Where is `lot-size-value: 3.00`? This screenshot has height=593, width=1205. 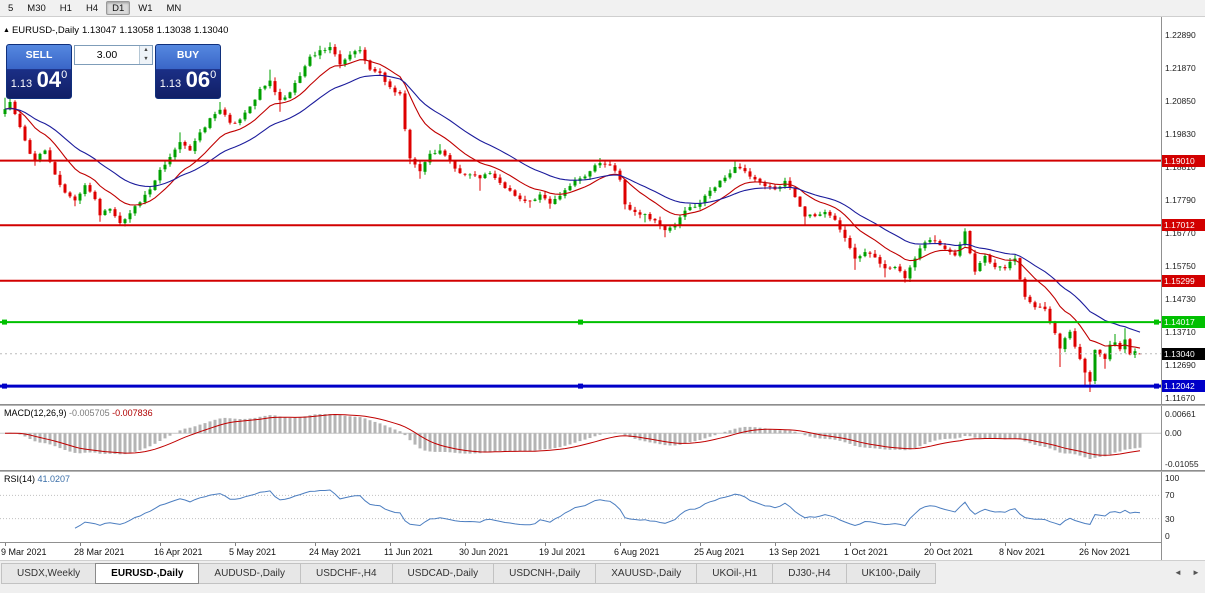 lot-size-value: 3.00 is located at coordinates (107, 55).